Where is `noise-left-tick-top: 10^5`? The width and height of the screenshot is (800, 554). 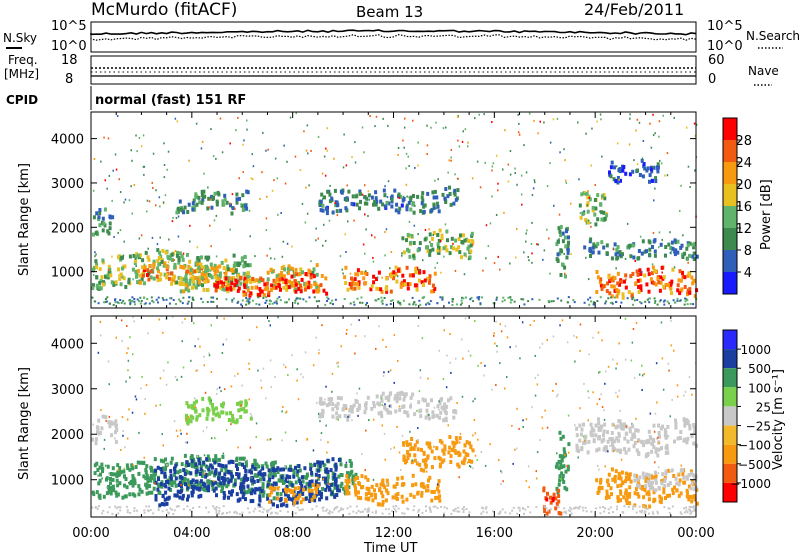 noise-left-tick-top: 10^5 is located at coordinates (69, 26).